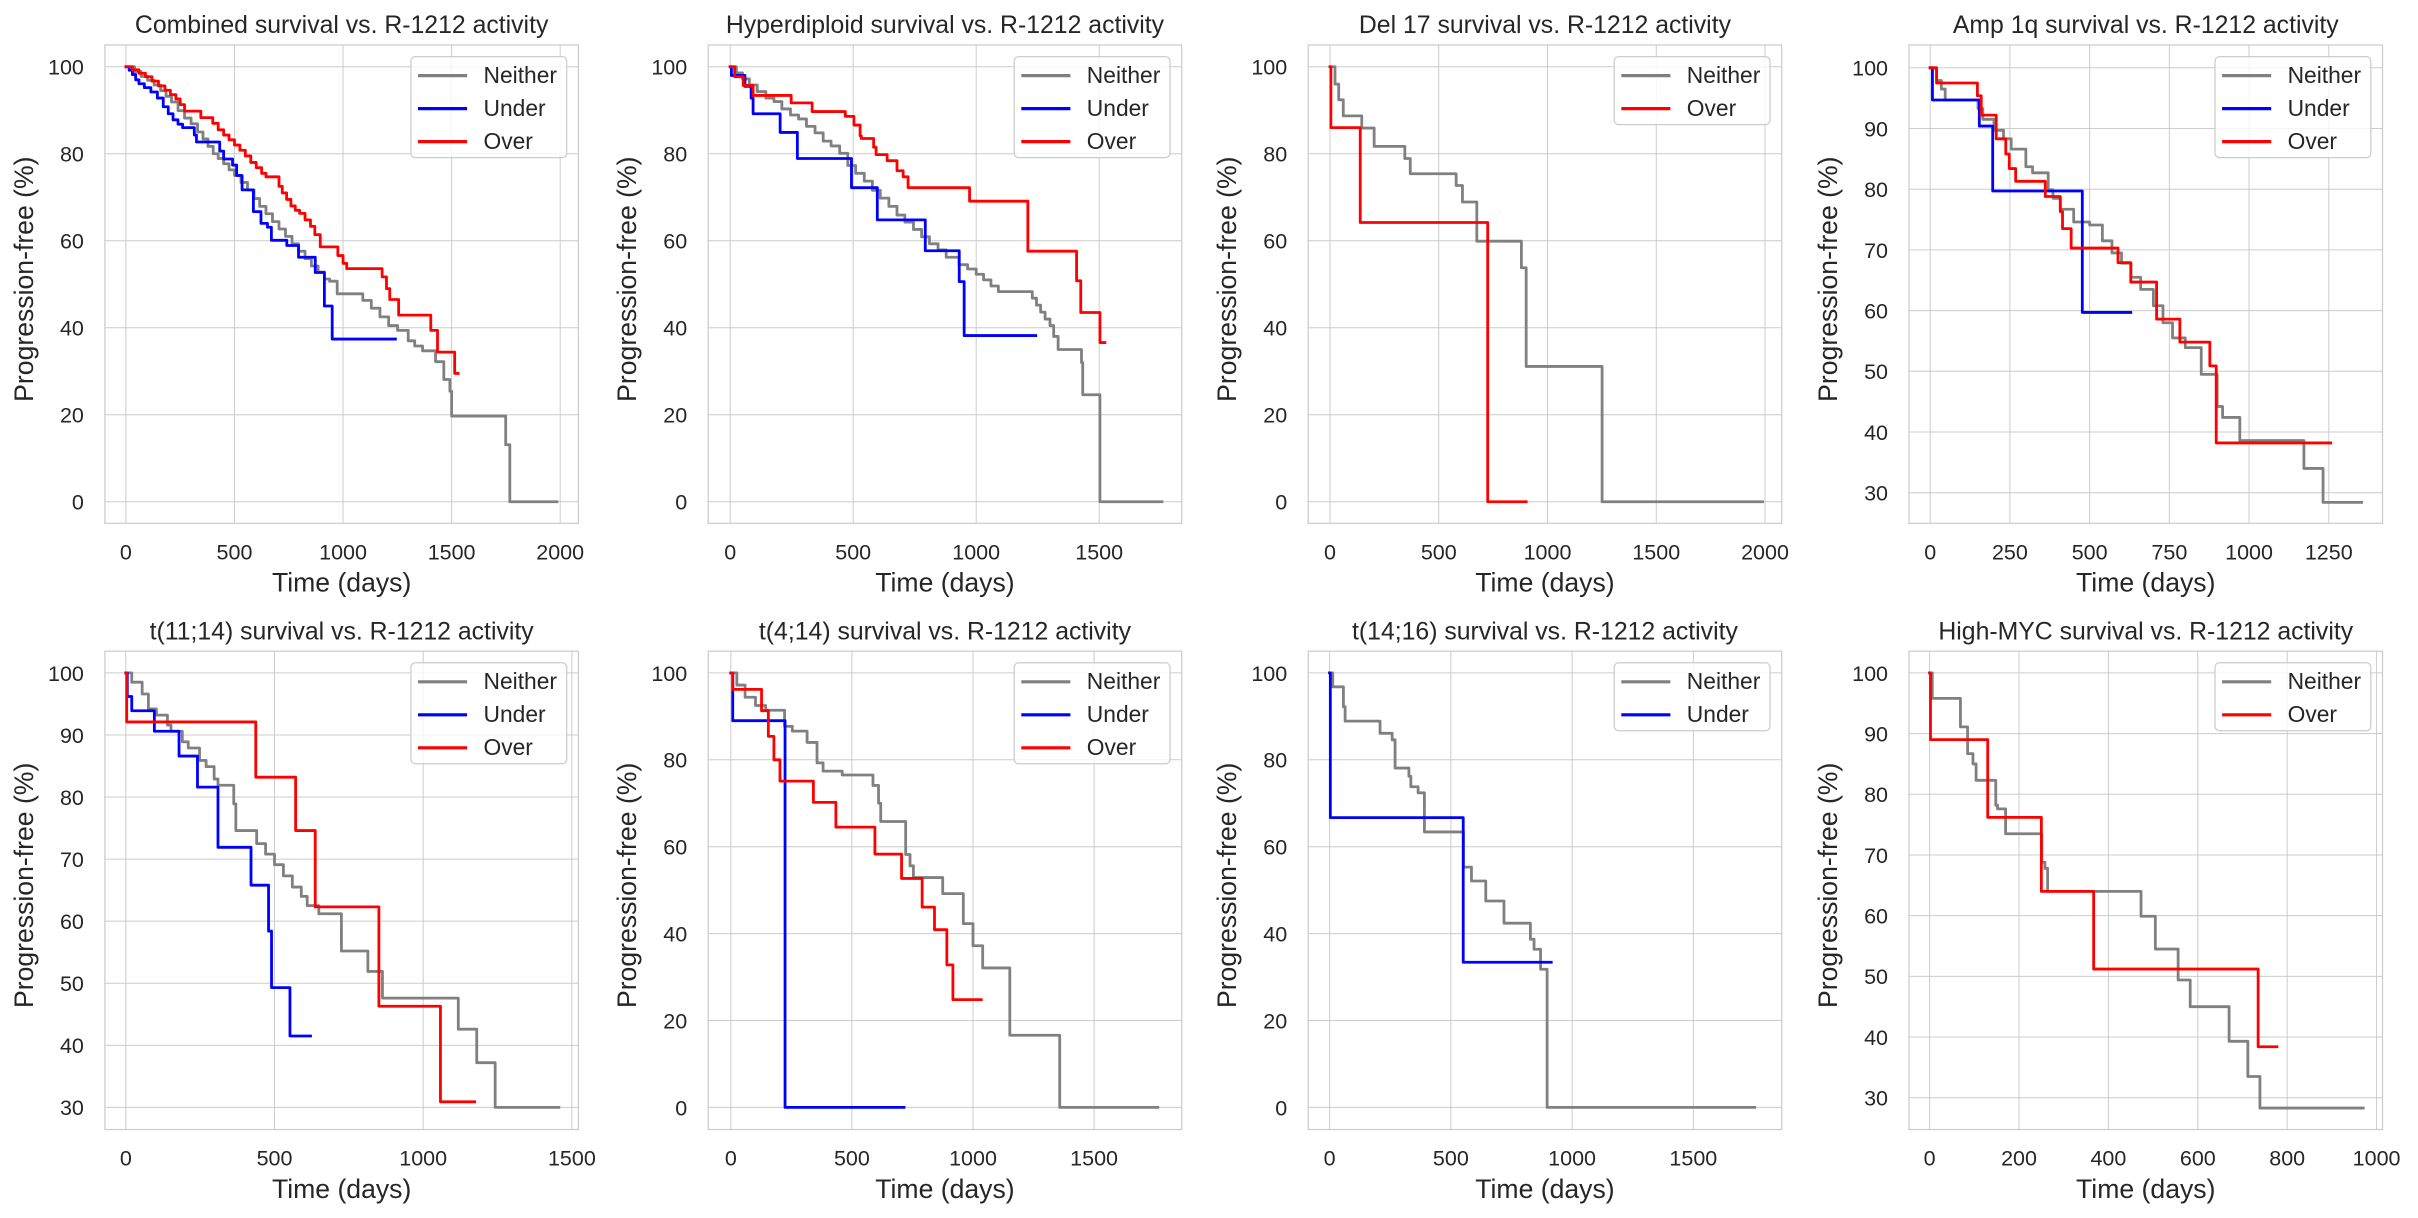 The height and width of the screenshot is (1218, 2418). What do you see at coordinates (1545, 25) in the screenshot?
I see `svg-text:Del 17 survival vs. R-1212 act: Del 17 survival vs. R-1212 activity` at bounding box center [1545, 25].